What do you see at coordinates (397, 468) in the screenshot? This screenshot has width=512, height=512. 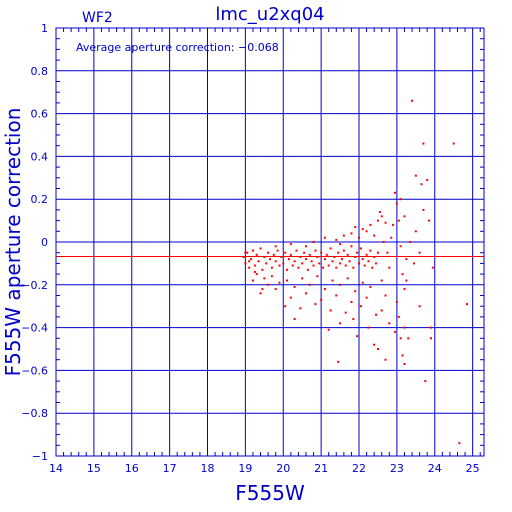 I see `x-tick-label: 23` at bounding box center [397, 468].